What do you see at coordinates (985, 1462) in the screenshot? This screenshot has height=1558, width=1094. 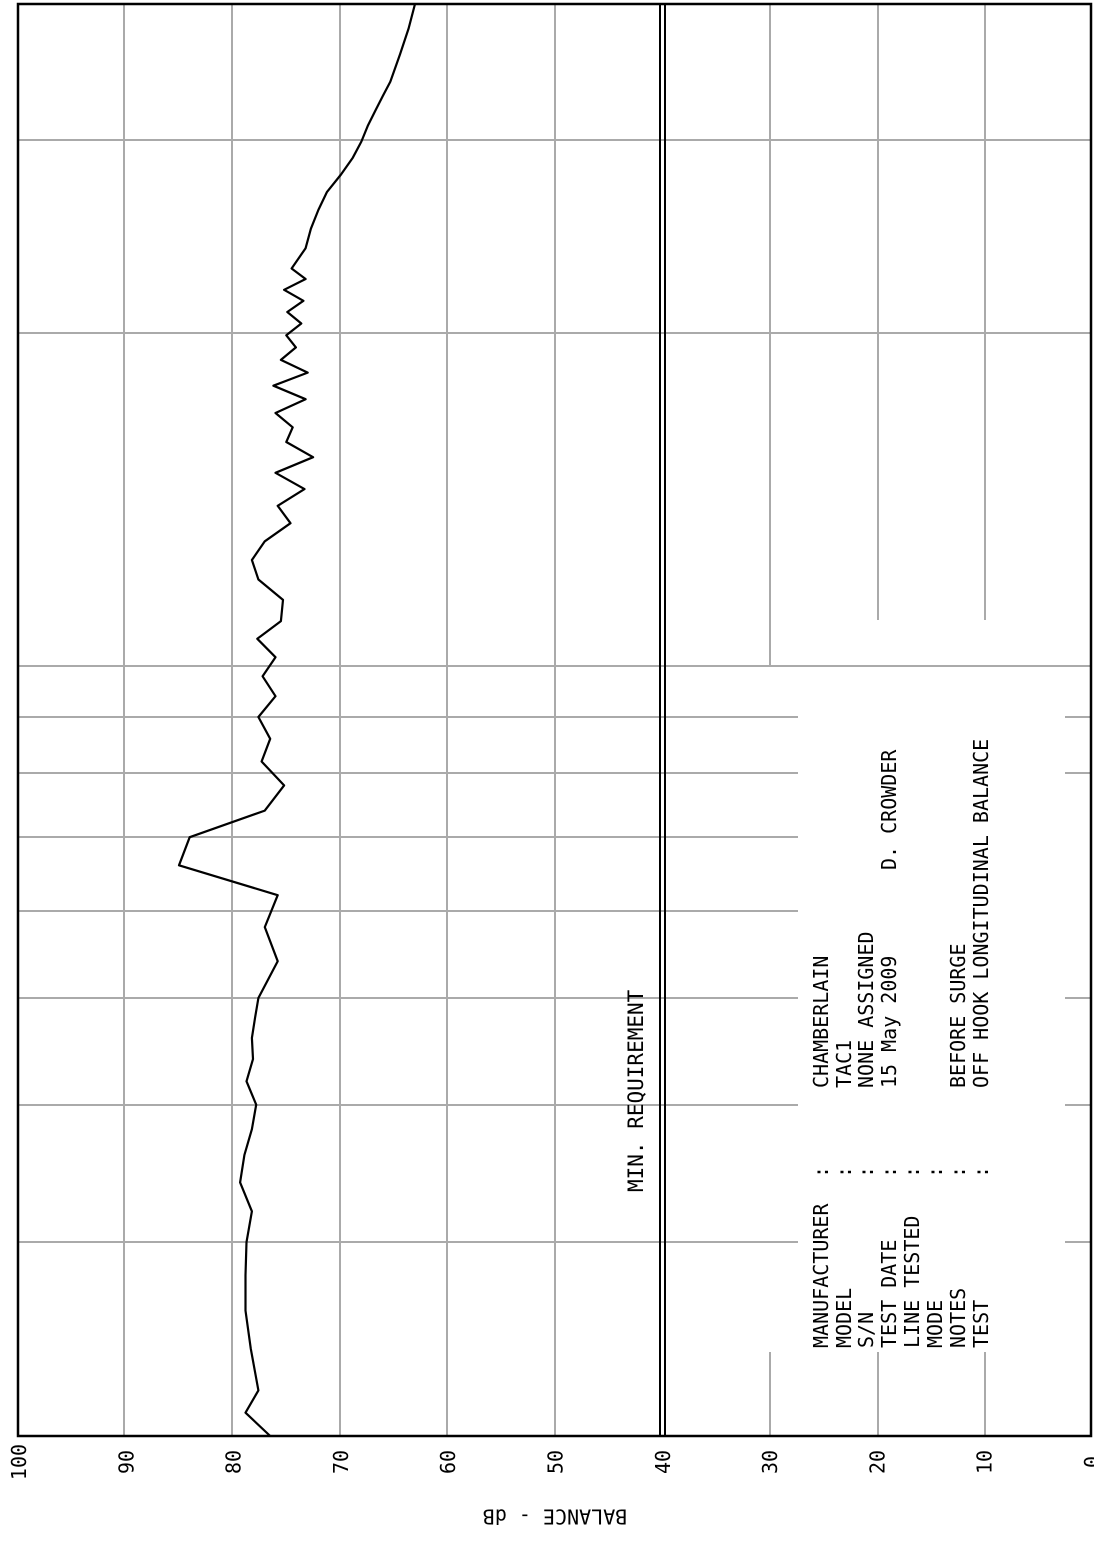 I see `y-tick-label: 10` at bounding box center [985, 1462].